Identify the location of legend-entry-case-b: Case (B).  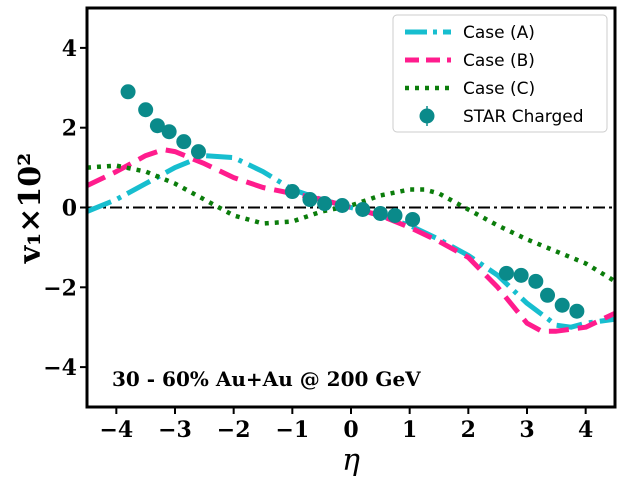
(470, 61).